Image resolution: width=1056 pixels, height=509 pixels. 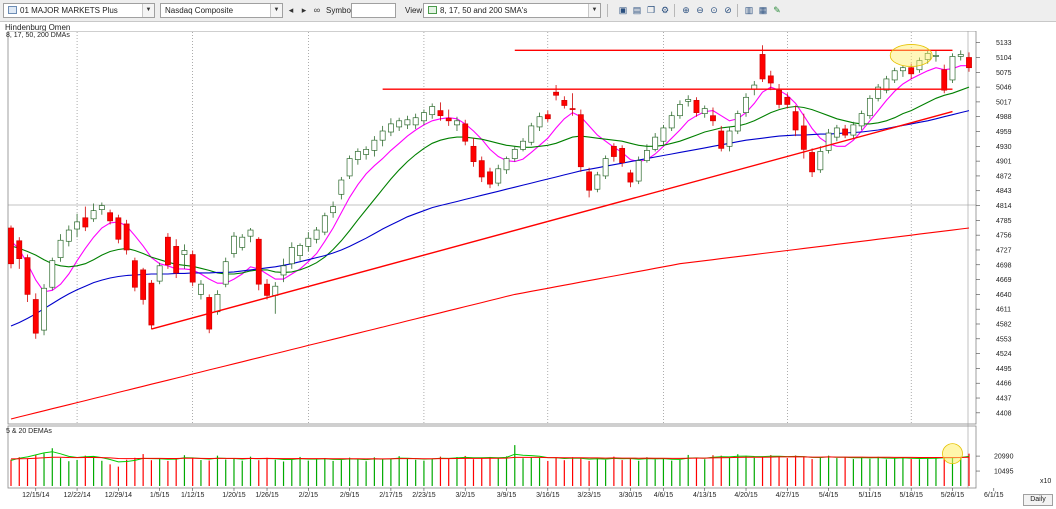 I want to click on settings-icon: ⚙, so click(x=665, y=10).